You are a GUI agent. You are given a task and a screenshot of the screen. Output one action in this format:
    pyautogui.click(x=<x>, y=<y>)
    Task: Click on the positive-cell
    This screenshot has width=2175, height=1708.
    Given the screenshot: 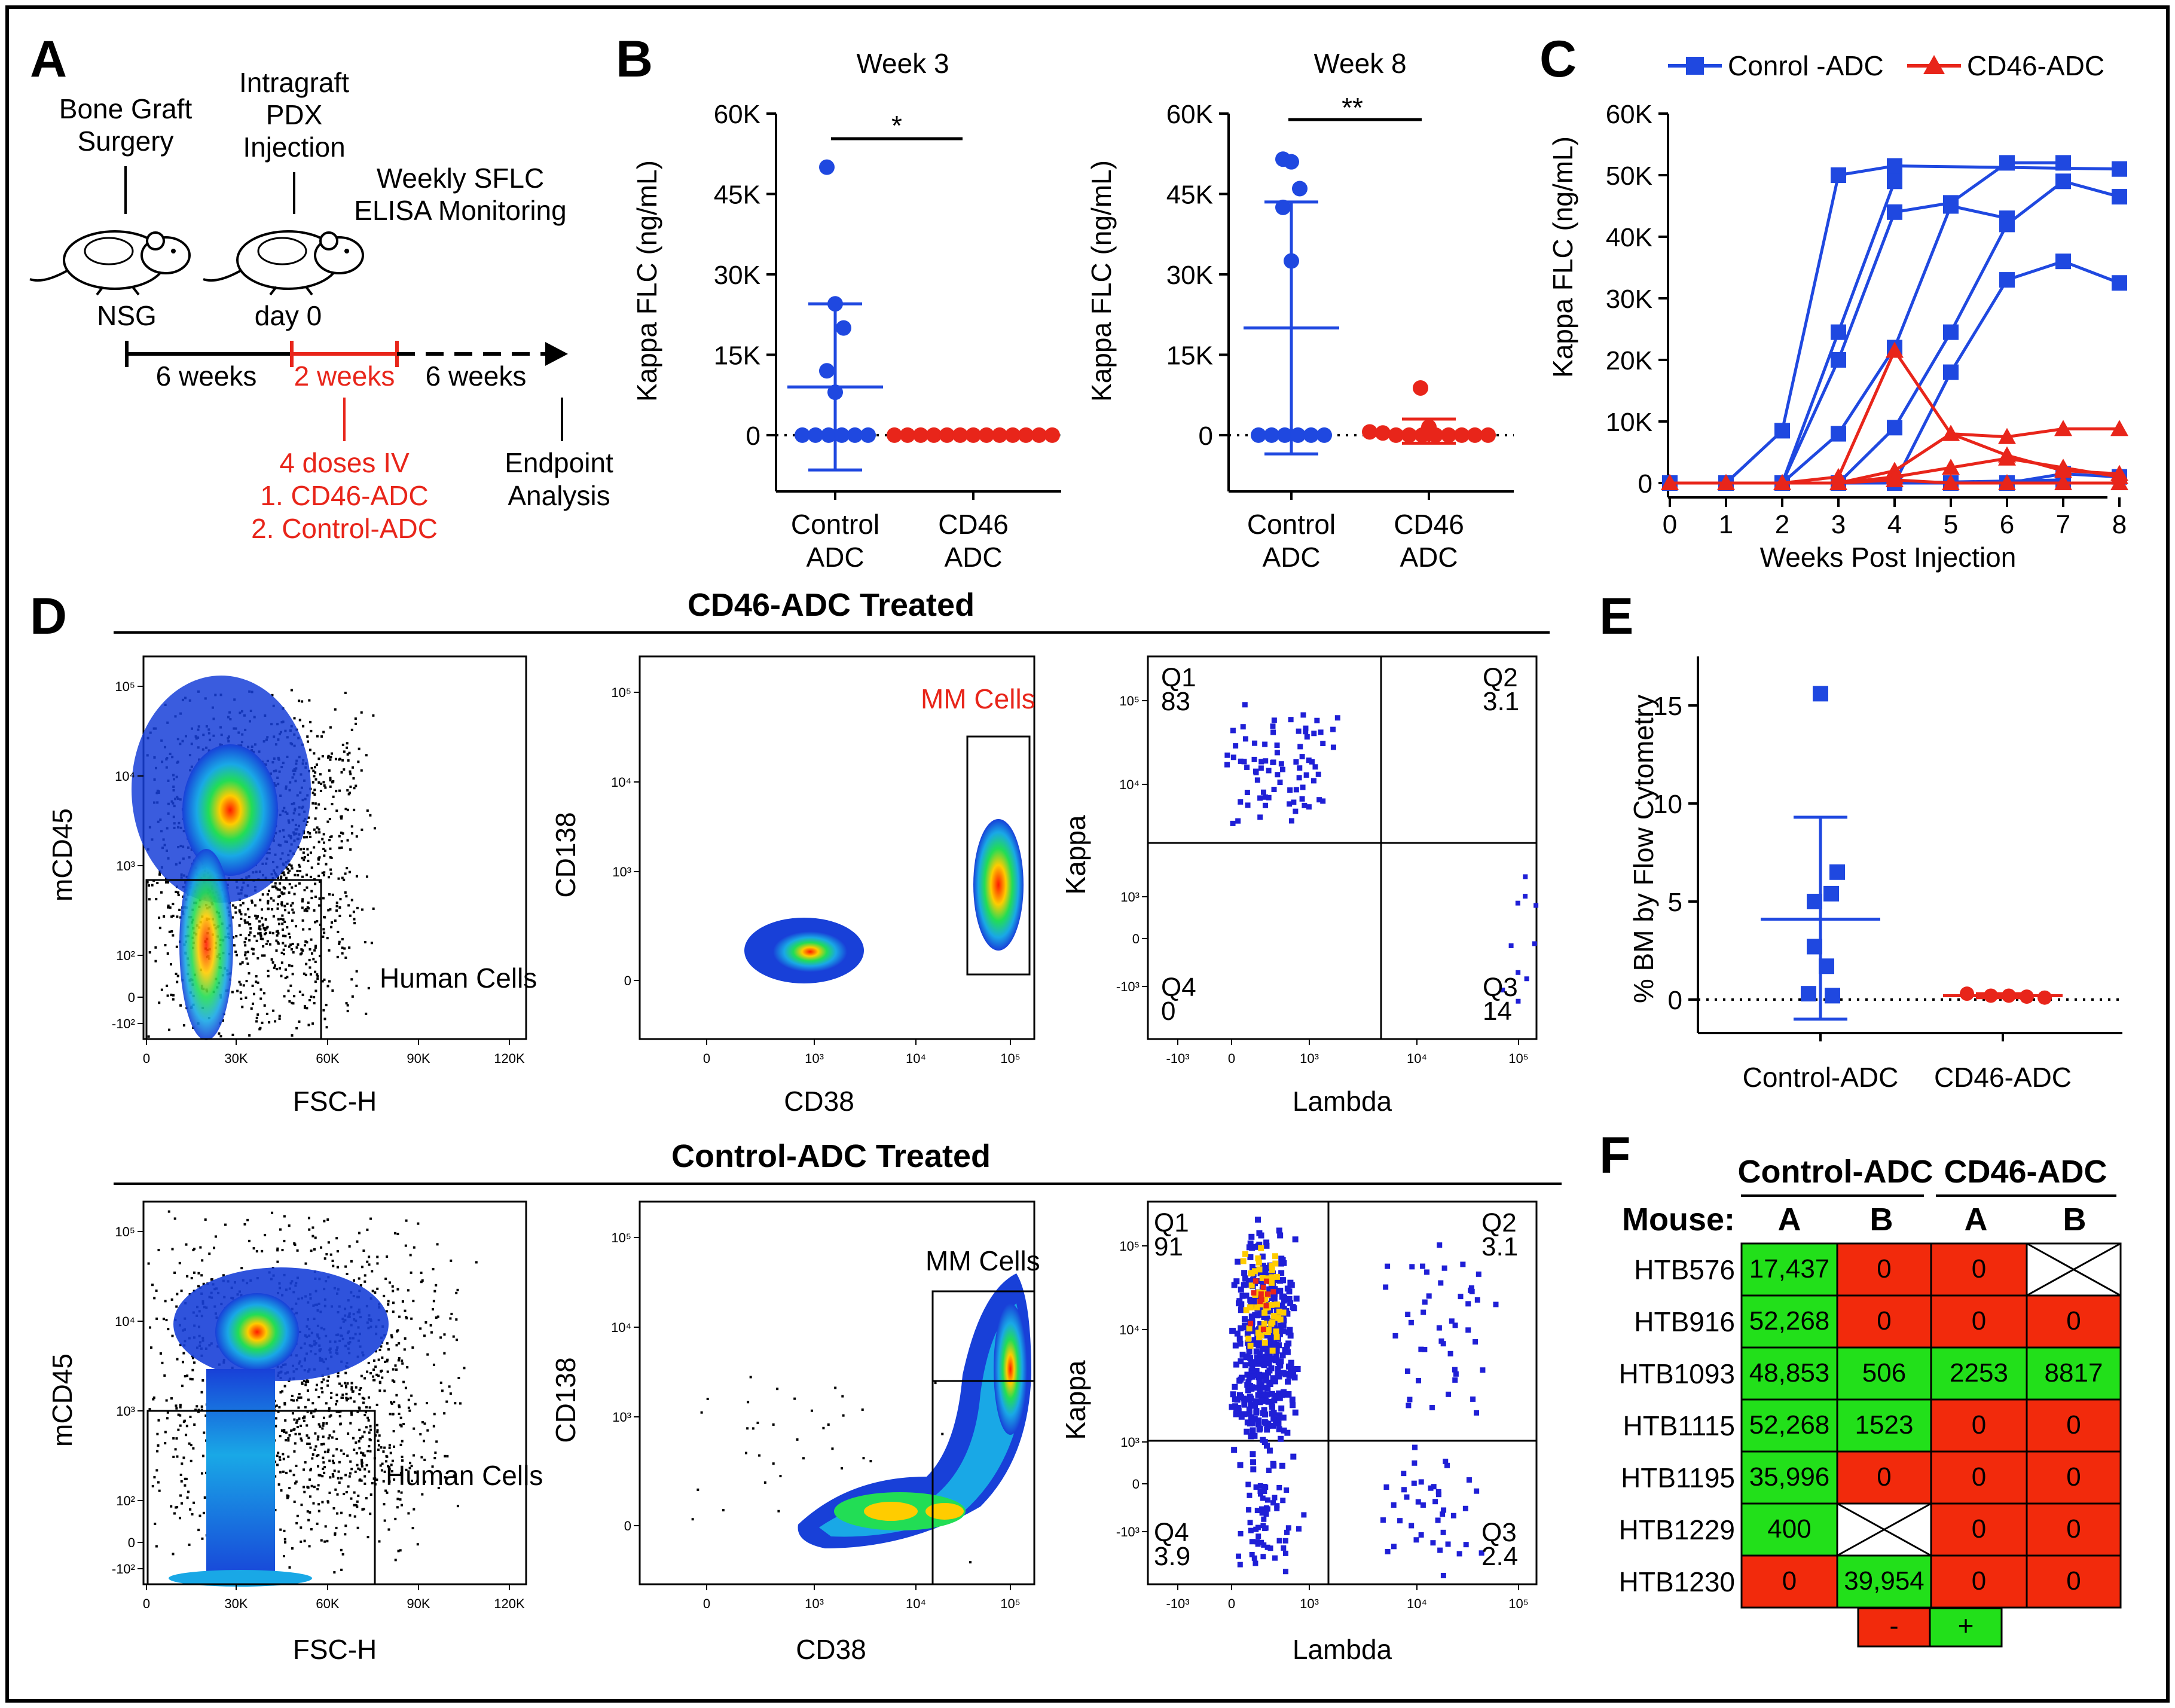 What is the action you would take?
    pyautogui.click(x=1789, y=1269)
    